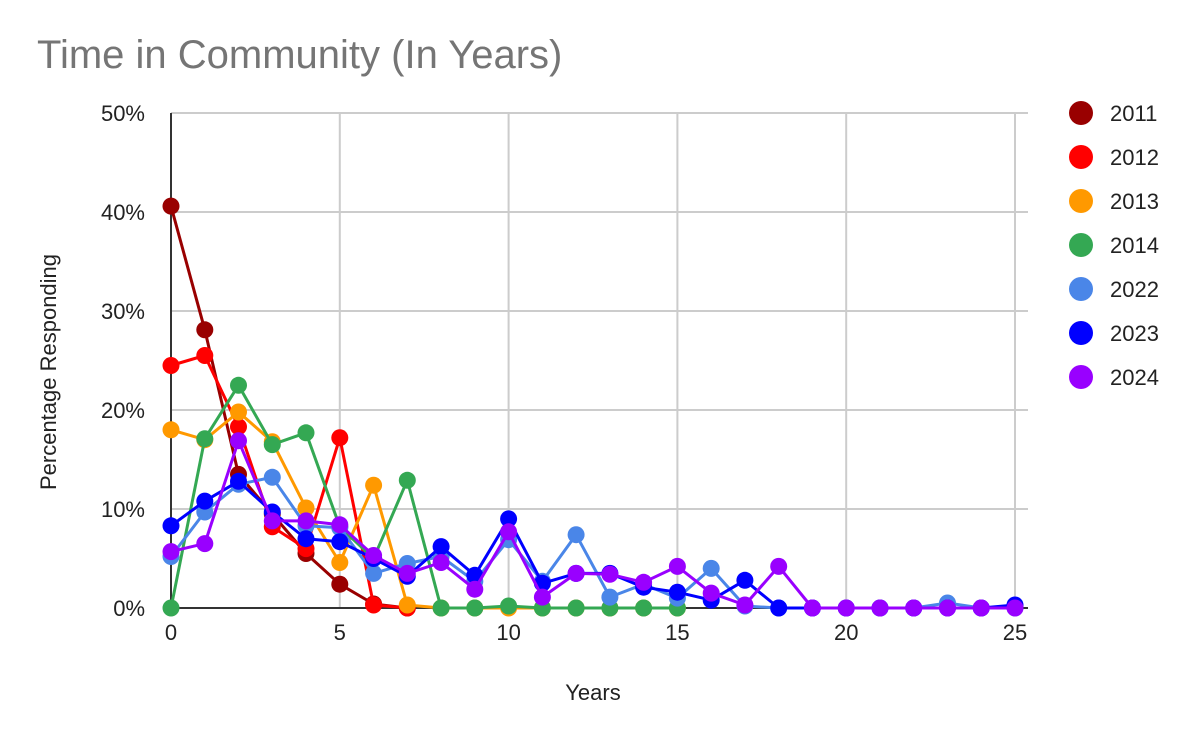 This screenshot has width=1200, height=742. What do you see at coordinates (129, 608) in the screenshot?
I see `y-tick-label: 0%` at bounding box center [129, 608].